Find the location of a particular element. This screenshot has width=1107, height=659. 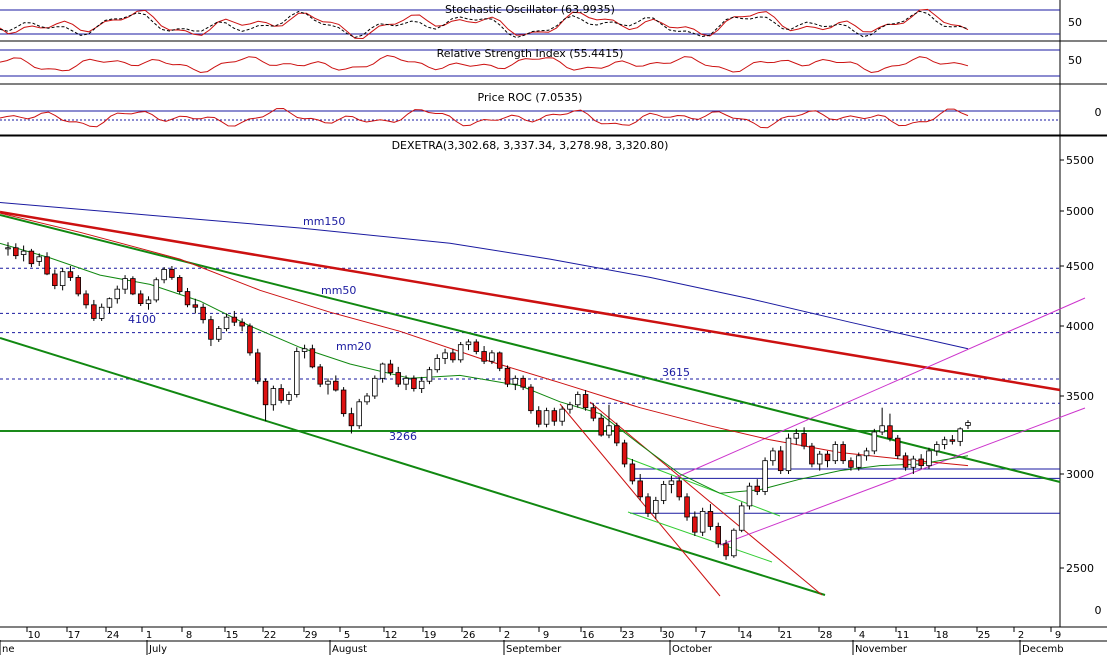

date-tick-label: 11 is located at coordinates (903, 635).